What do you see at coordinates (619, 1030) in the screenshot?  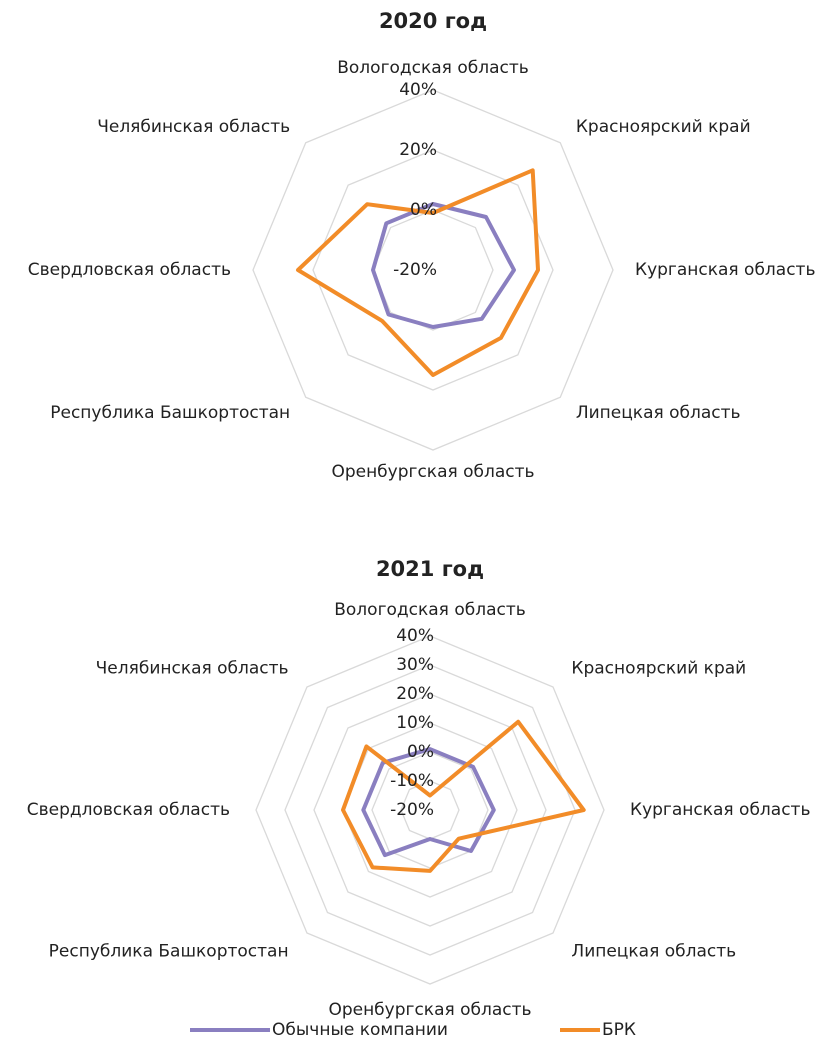 I see `legend-label: БРК` at bounding box center [619, 1030].